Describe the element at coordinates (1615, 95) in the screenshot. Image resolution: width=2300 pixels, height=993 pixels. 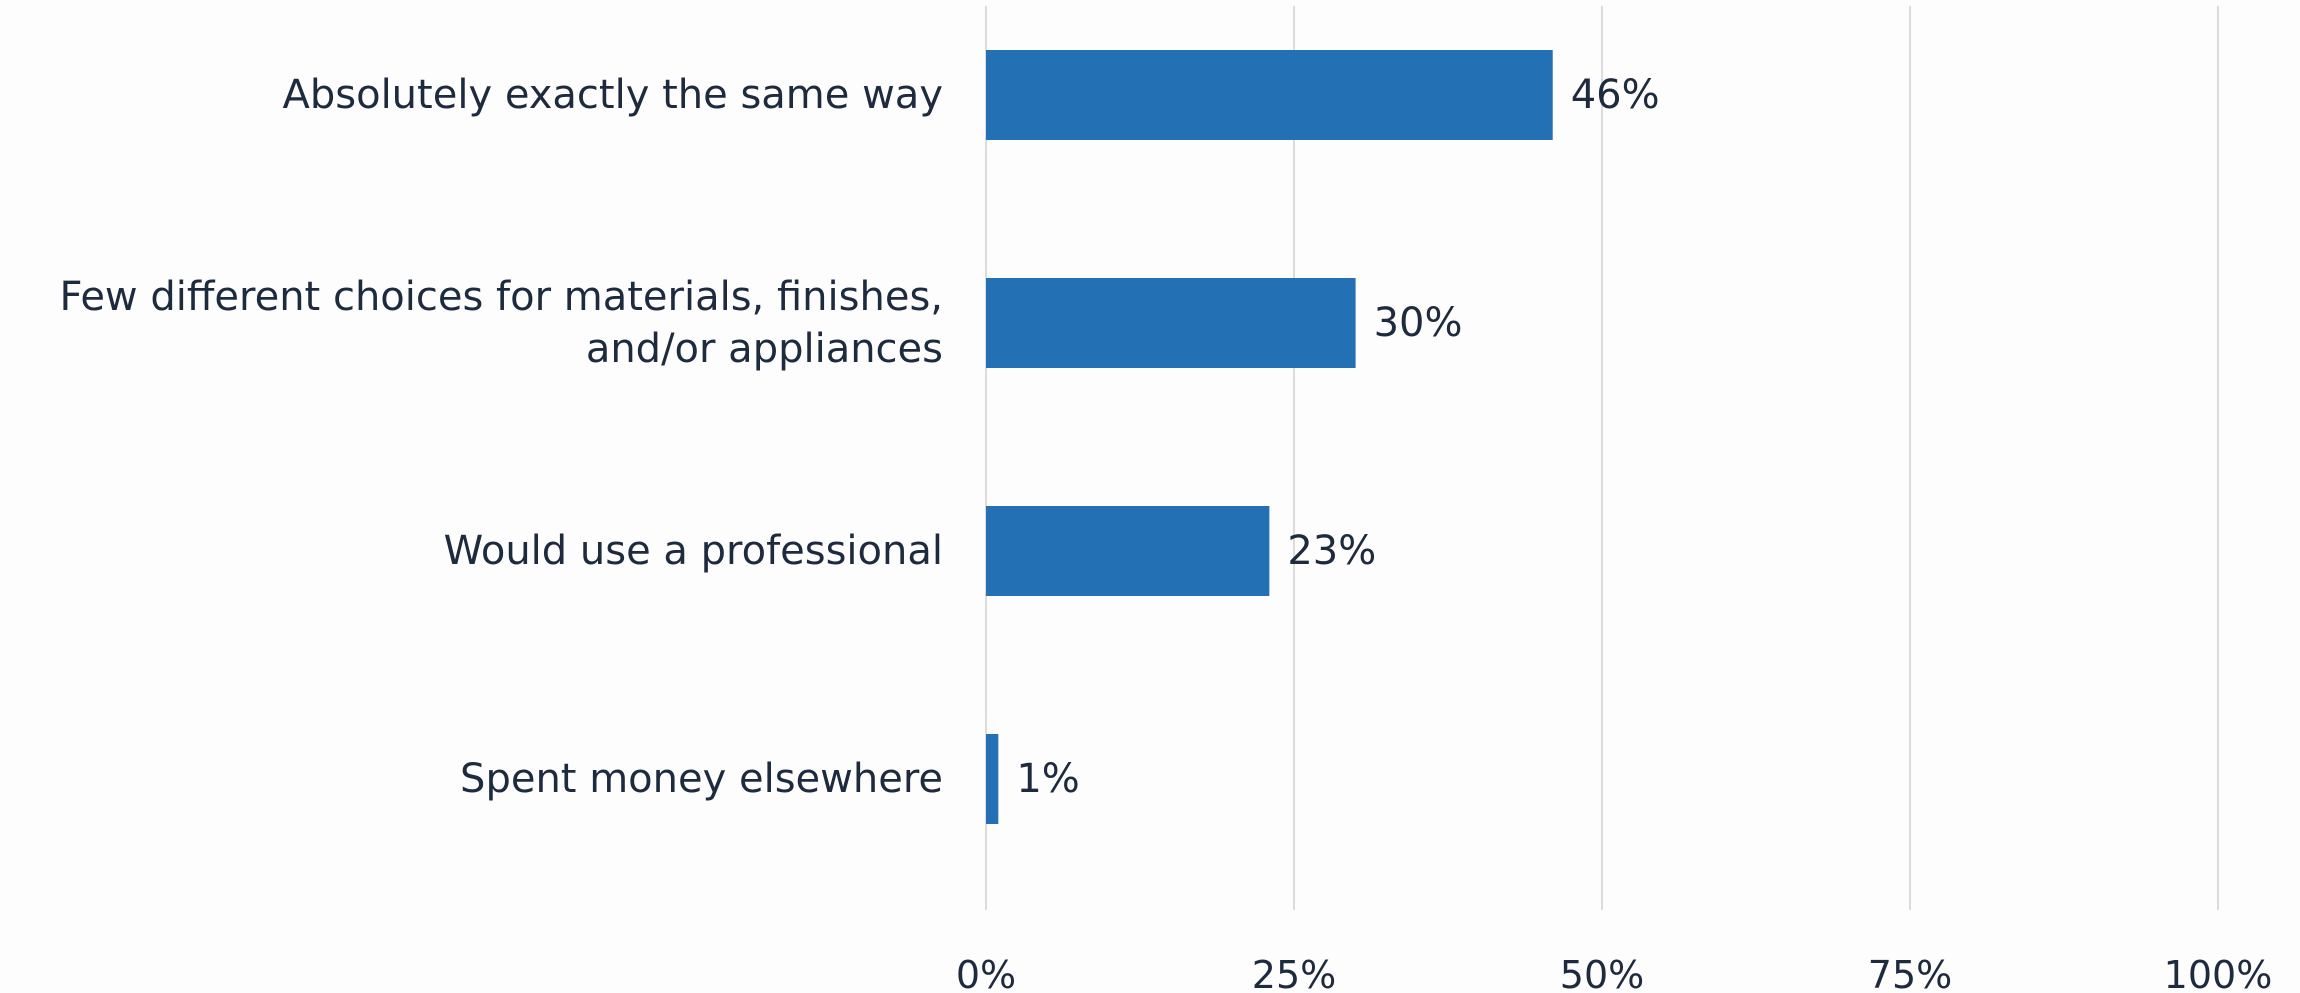
I see `data-label: 46%` at that location.